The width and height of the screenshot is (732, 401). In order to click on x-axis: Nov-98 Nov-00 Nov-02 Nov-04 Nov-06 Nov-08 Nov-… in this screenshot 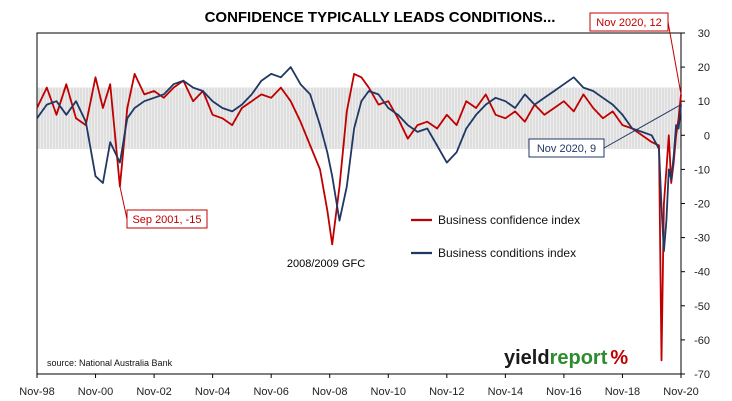, I will do `click(359, 386)`.